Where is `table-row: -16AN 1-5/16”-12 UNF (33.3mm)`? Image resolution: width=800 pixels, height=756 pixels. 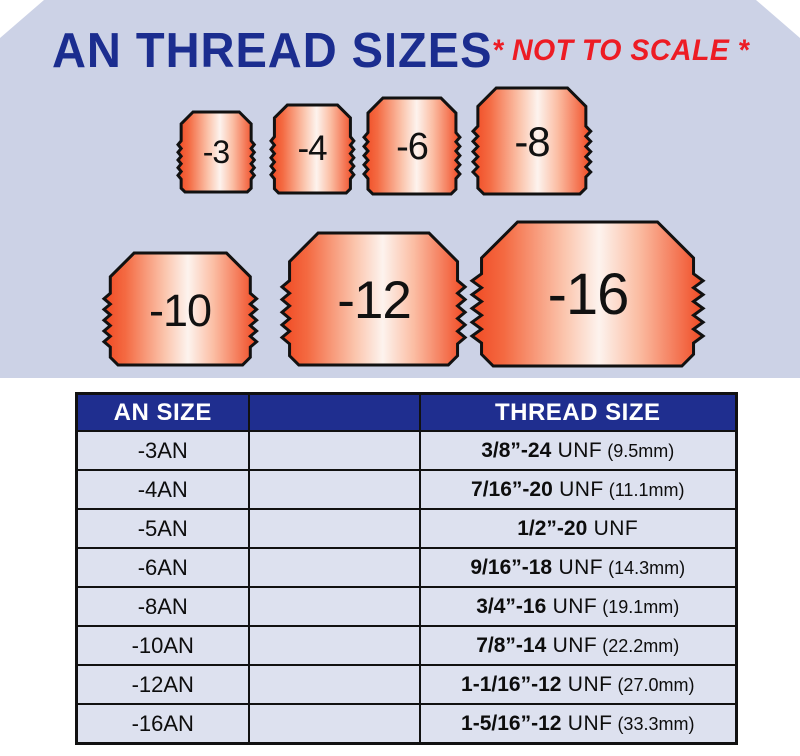
table-row: -16AN 1-5/16”-12 UNF (33.3mm) is located at coordinates (406, 724).